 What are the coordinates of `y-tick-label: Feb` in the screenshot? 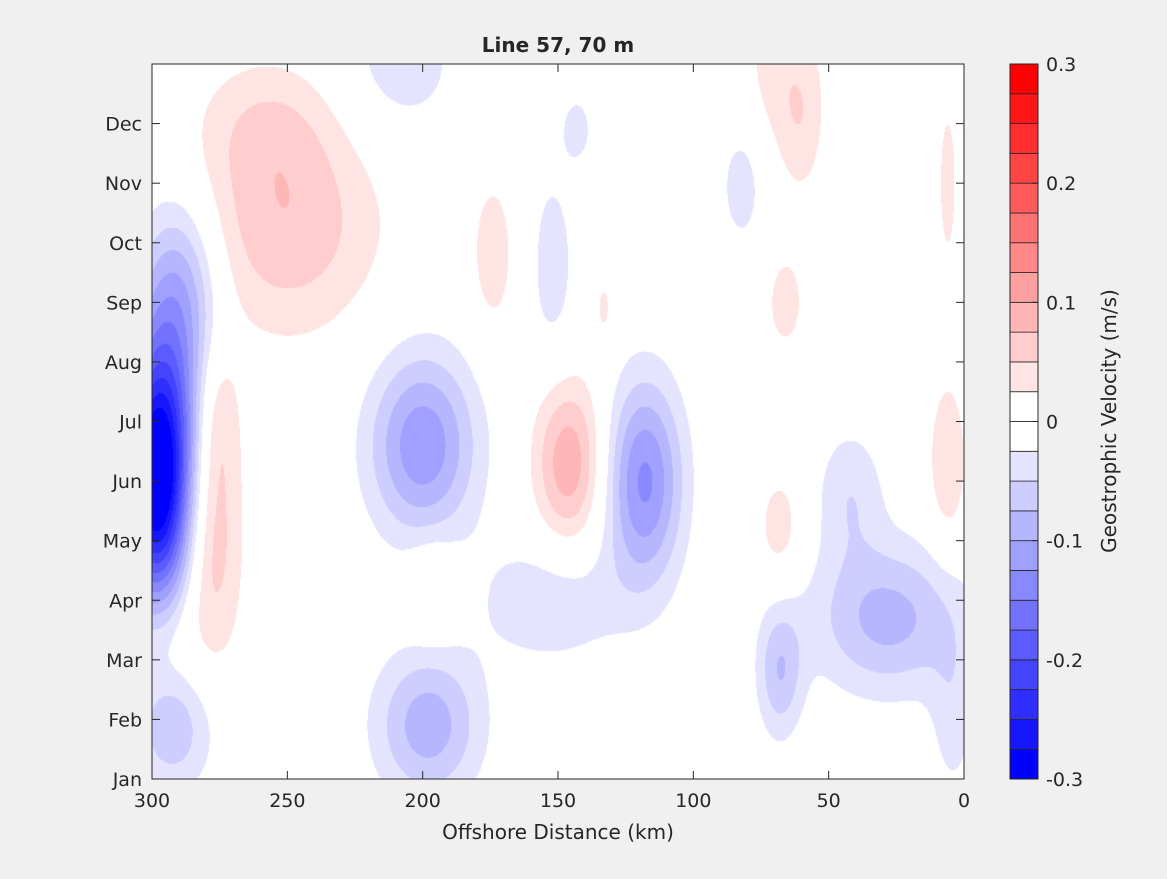 It's located at (125, 720).